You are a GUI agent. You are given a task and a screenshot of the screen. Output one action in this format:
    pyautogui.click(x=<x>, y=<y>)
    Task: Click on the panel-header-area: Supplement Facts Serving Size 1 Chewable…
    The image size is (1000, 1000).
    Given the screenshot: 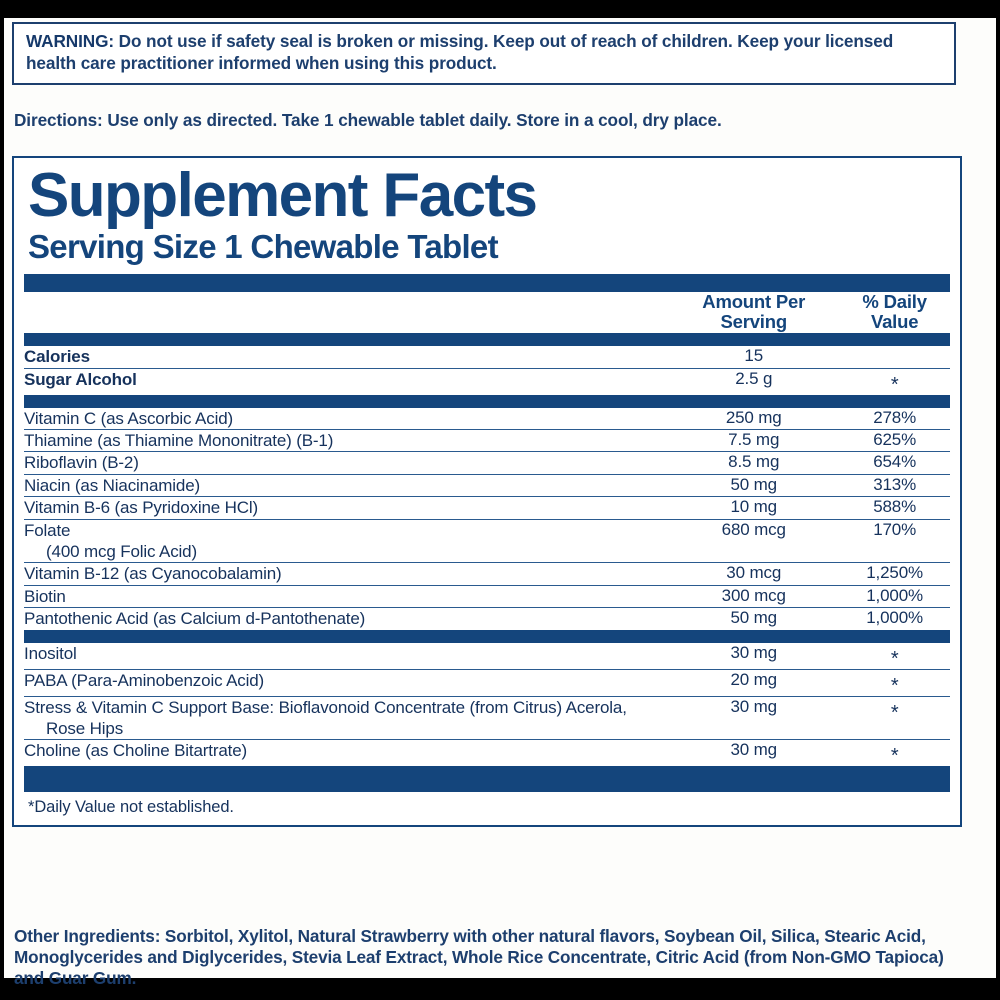 What is the action you would take?
    pyautogui.click(x=487, y=213)
    